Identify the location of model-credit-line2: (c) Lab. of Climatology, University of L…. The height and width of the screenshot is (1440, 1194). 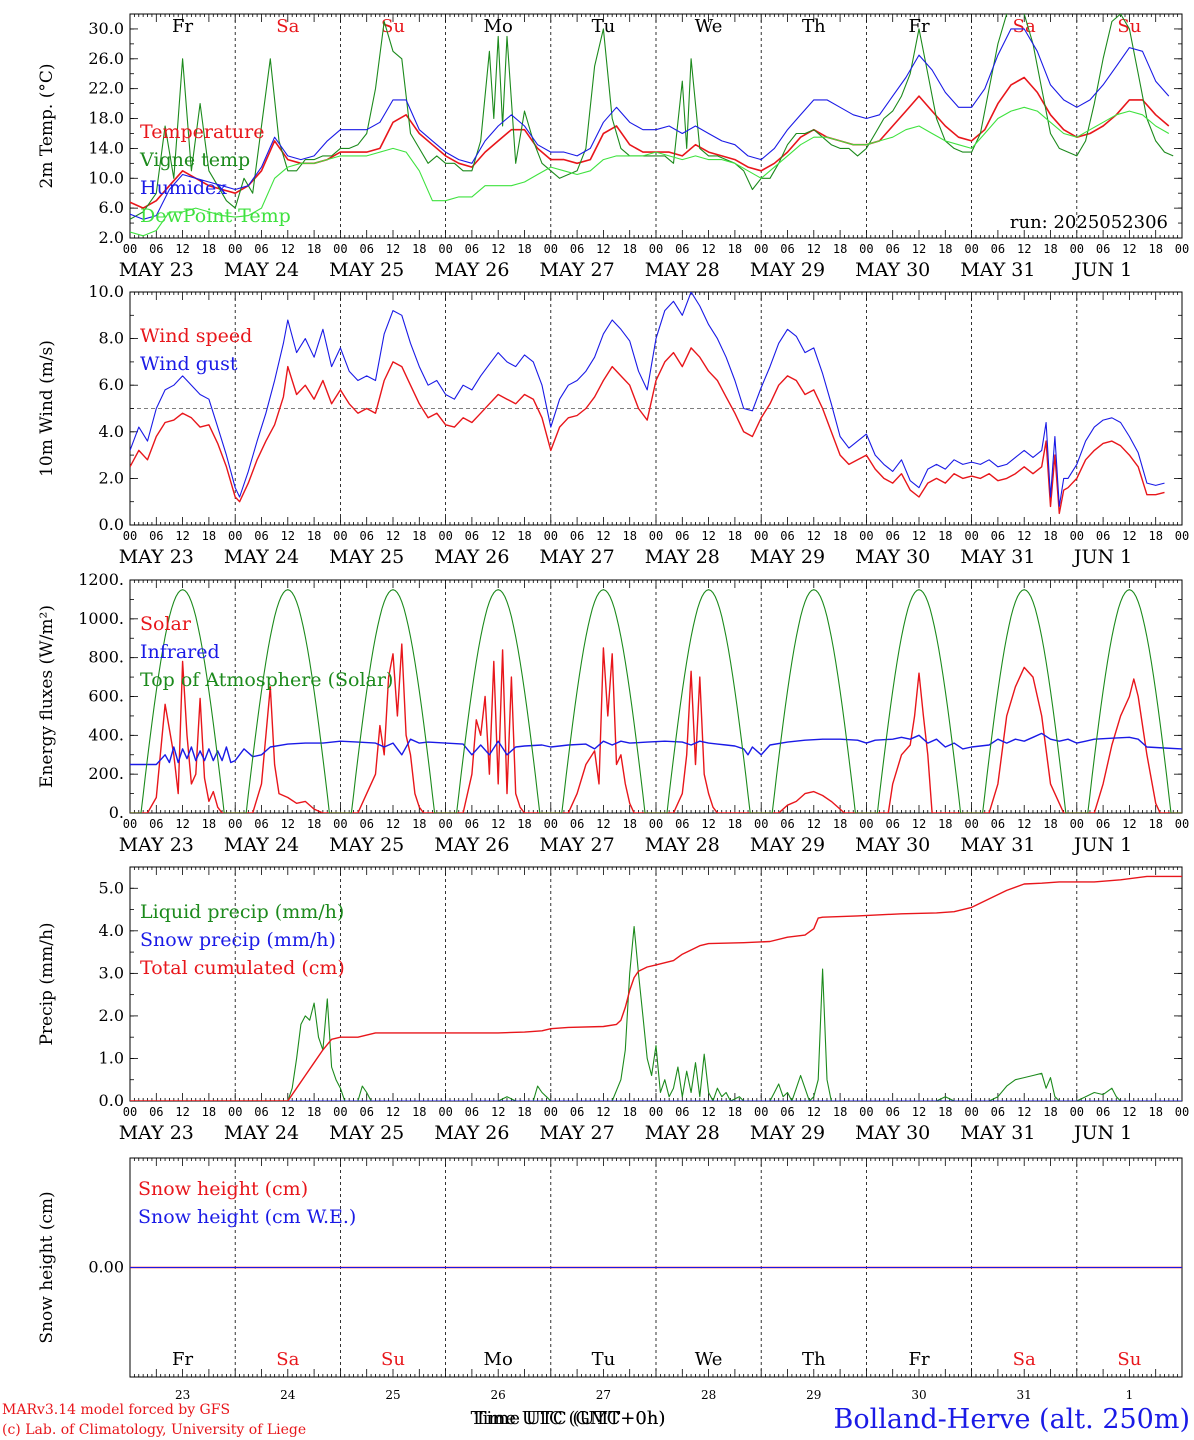
(154, 1430).